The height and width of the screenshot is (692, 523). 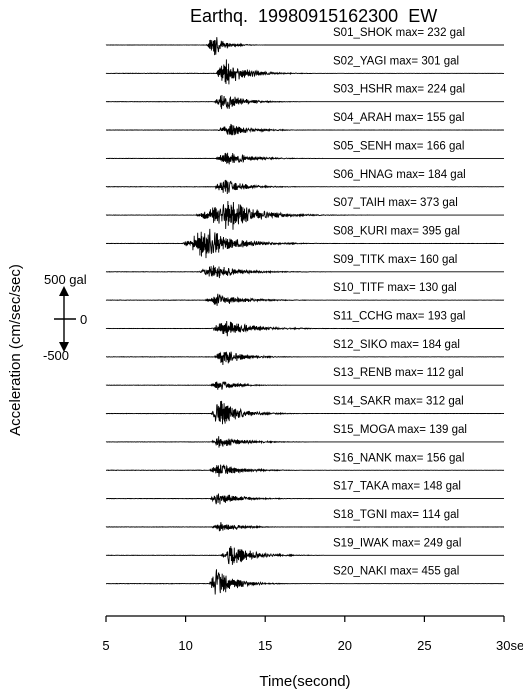 I want to click on scale-bottom-label: -500, so click(x=56, y=355).